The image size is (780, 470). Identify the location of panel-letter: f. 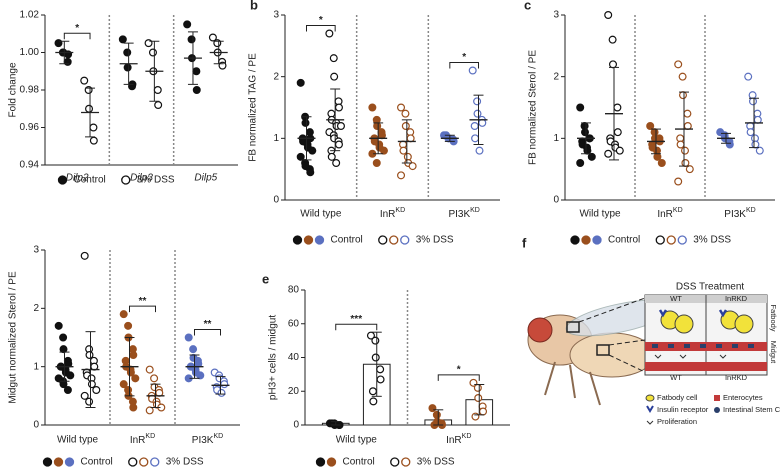
(524, 242).